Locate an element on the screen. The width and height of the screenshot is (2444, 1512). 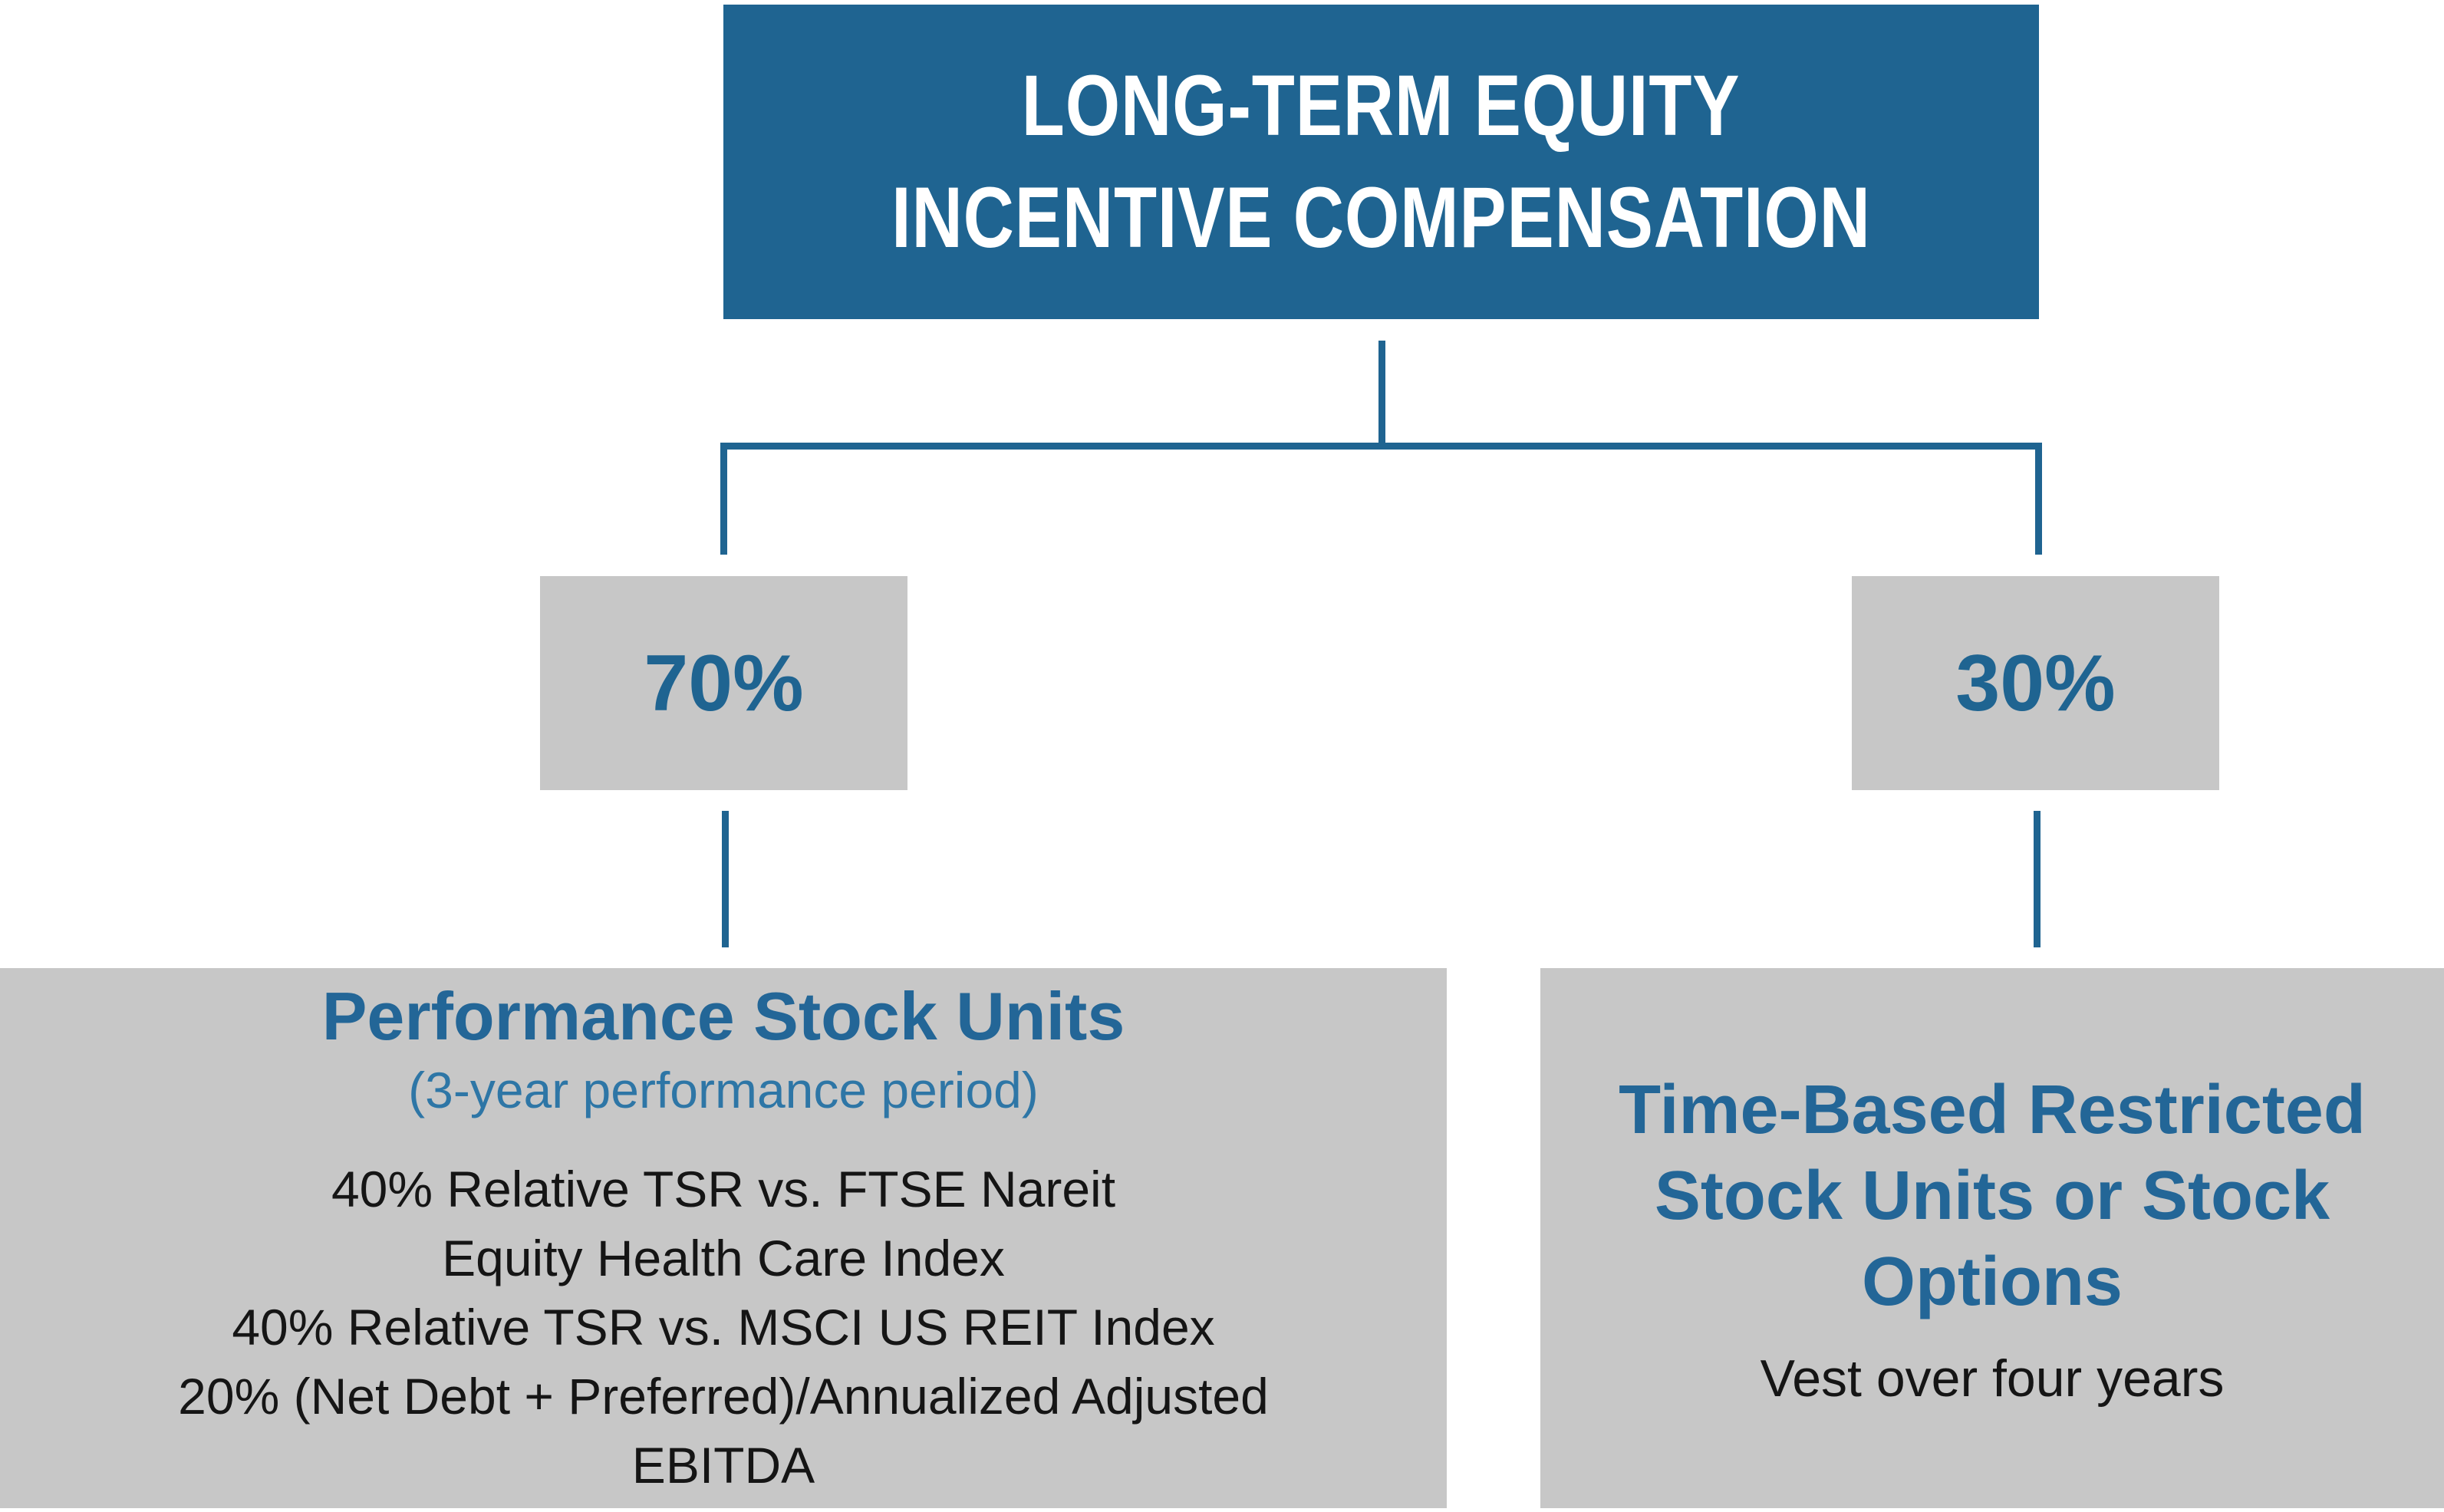
percent-box-70: 70% is located at coordinates (723, 683).